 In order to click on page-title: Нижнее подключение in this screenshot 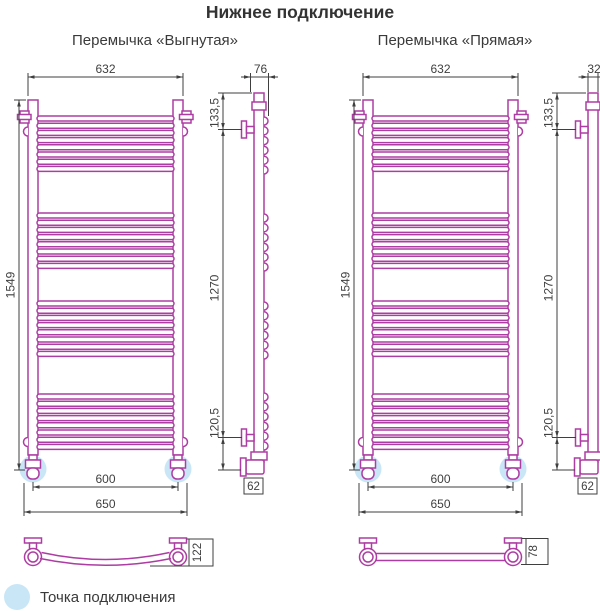, I will do `click(300, 12)`.